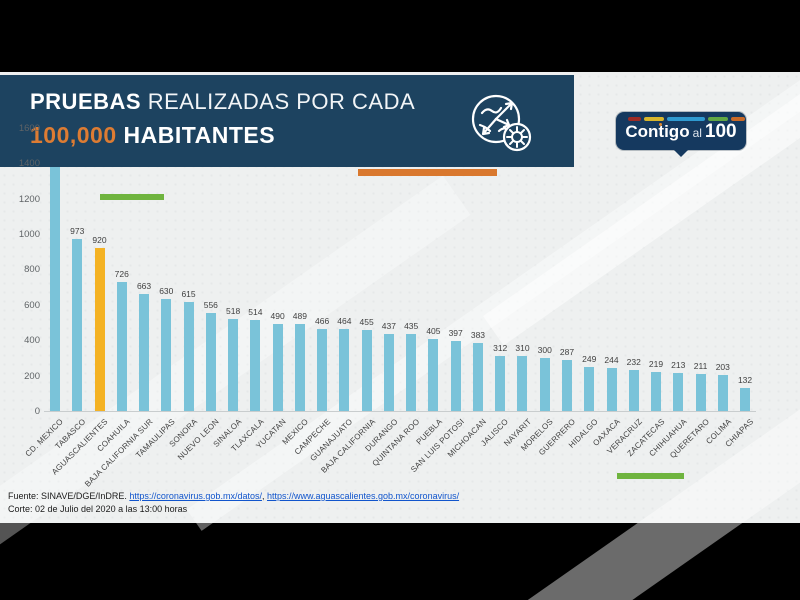 The width and height of the screenshot is (800, 600). What do you see at coordinates (720, 131) in the screenshot?
I see `logo-word-100: 100` at bounding box center [720, 131].